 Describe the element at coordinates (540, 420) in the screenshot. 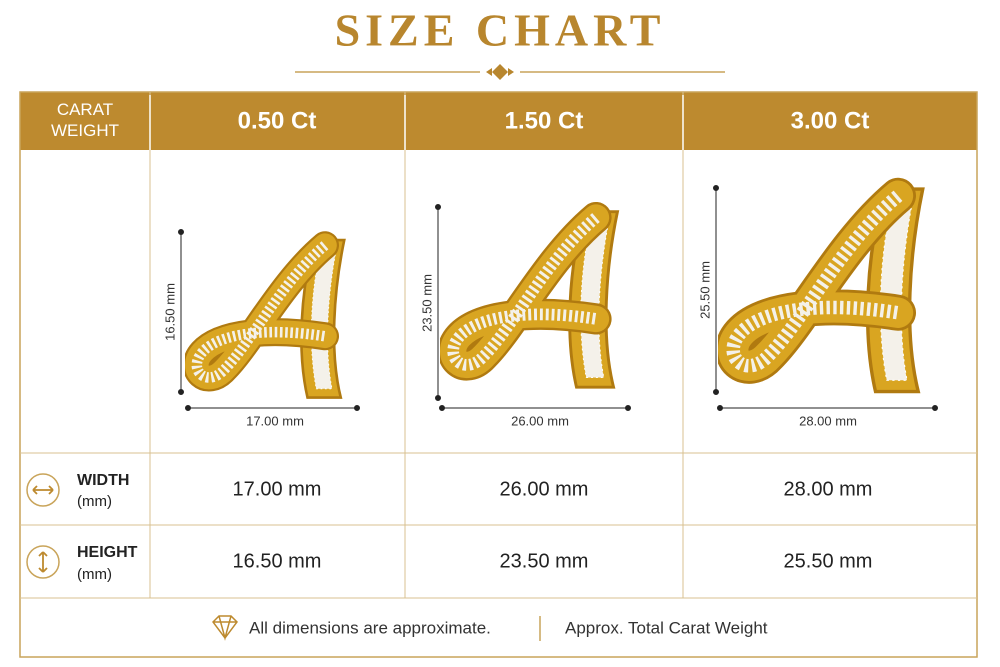

I see `width-label: 26.00 mm` at that location.